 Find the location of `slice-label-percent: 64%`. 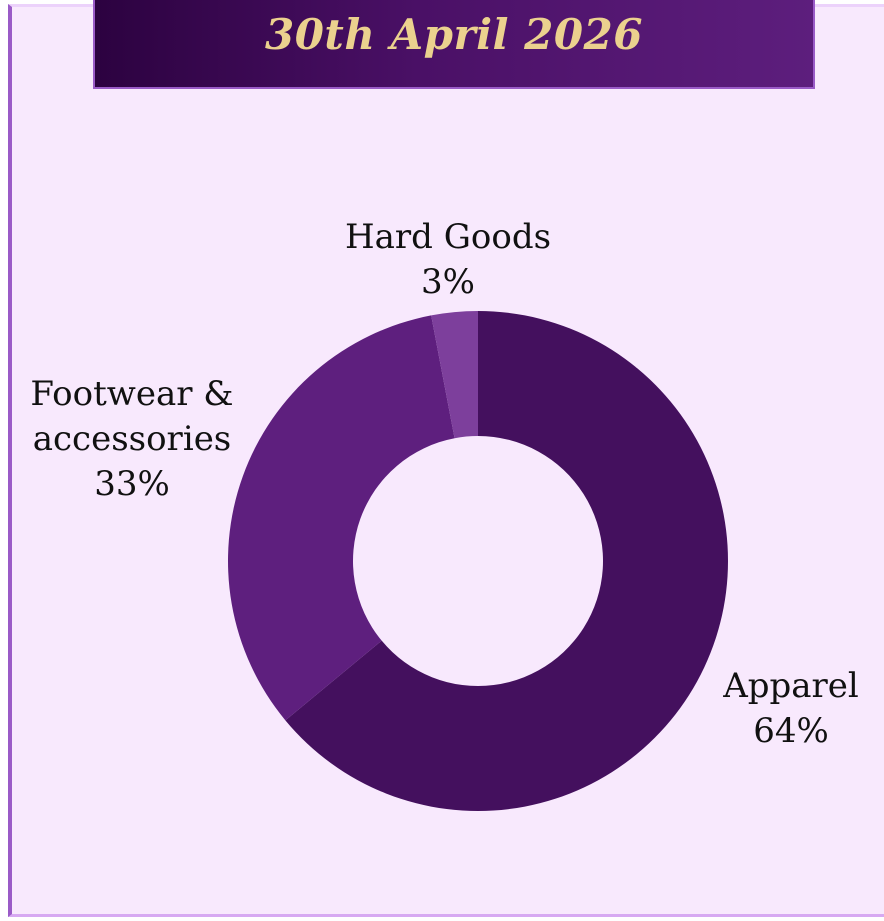

slice-label-percent: 64% is located at coordinates (791, 731).